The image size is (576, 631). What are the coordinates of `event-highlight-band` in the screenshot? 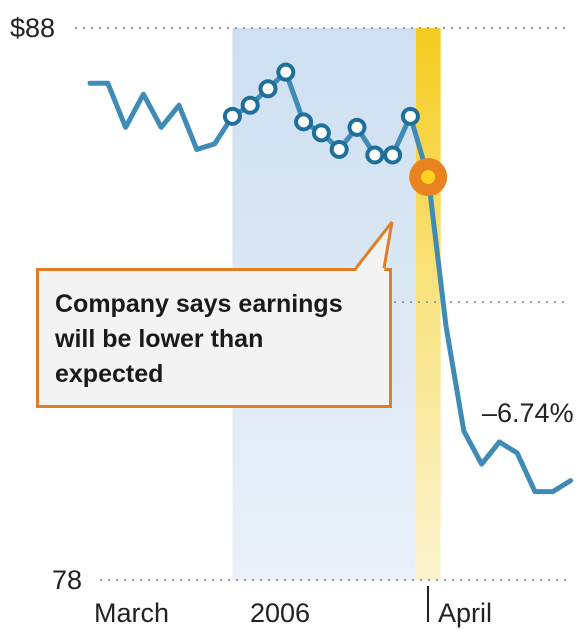 It's located at (428, 304).